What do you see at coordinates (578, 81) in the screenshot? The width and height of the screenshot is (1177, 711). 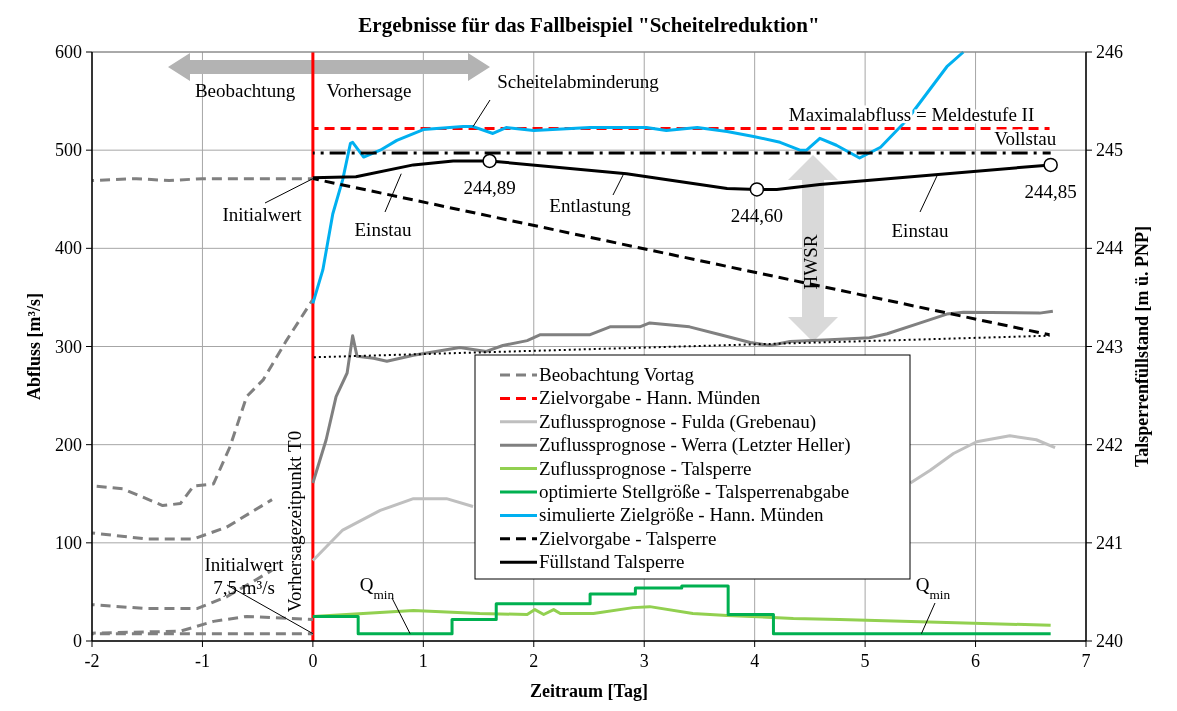 I see `annotation: Scheitelabminderung` at bounding box center [578, 81].